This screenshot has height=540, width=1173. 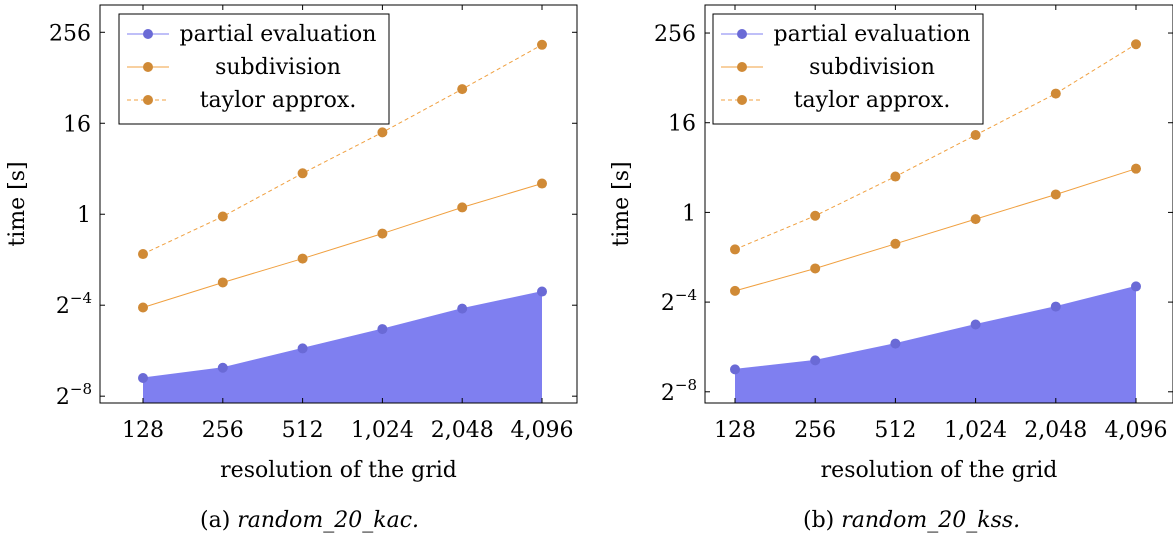 I want to click on caption-name: random_20_kac., so click(x=328, y=520).